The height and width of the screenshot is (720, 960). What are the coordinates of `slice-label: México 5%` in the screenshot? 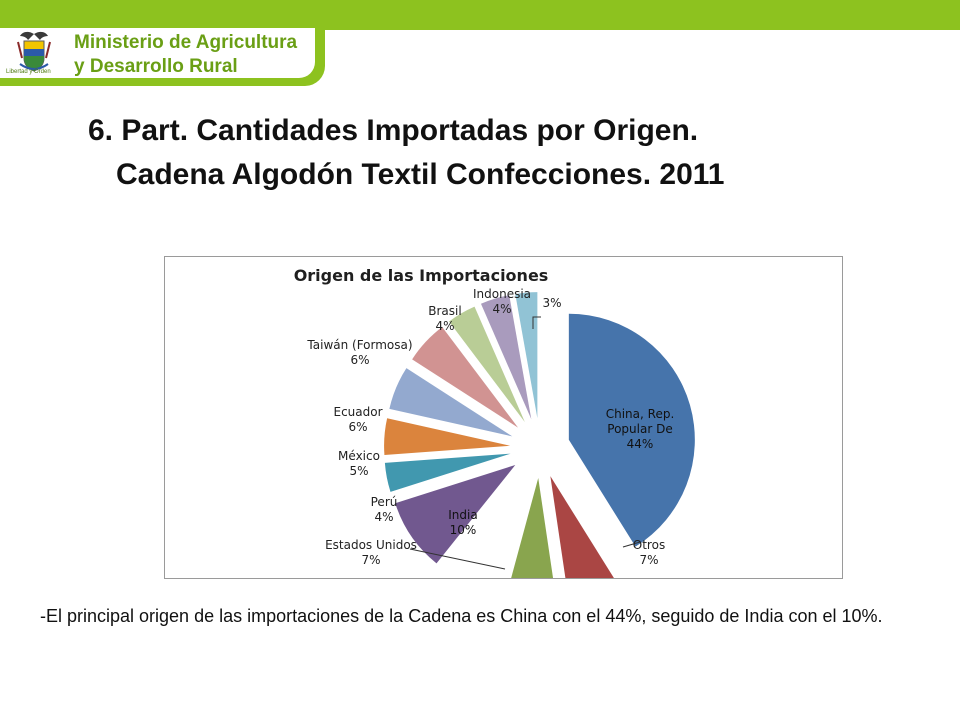 It's located at (359, 463).